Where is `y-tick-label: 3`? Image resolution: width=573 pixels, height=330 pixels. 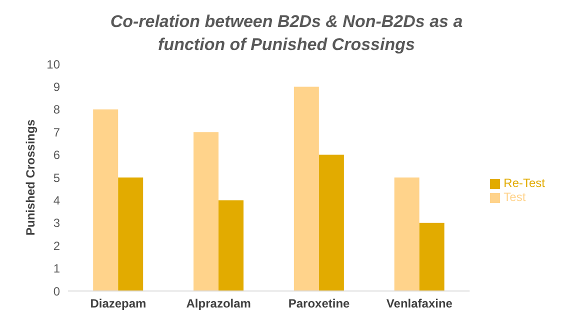
y-tick-label: 3 is located at coordinates (56, 223).